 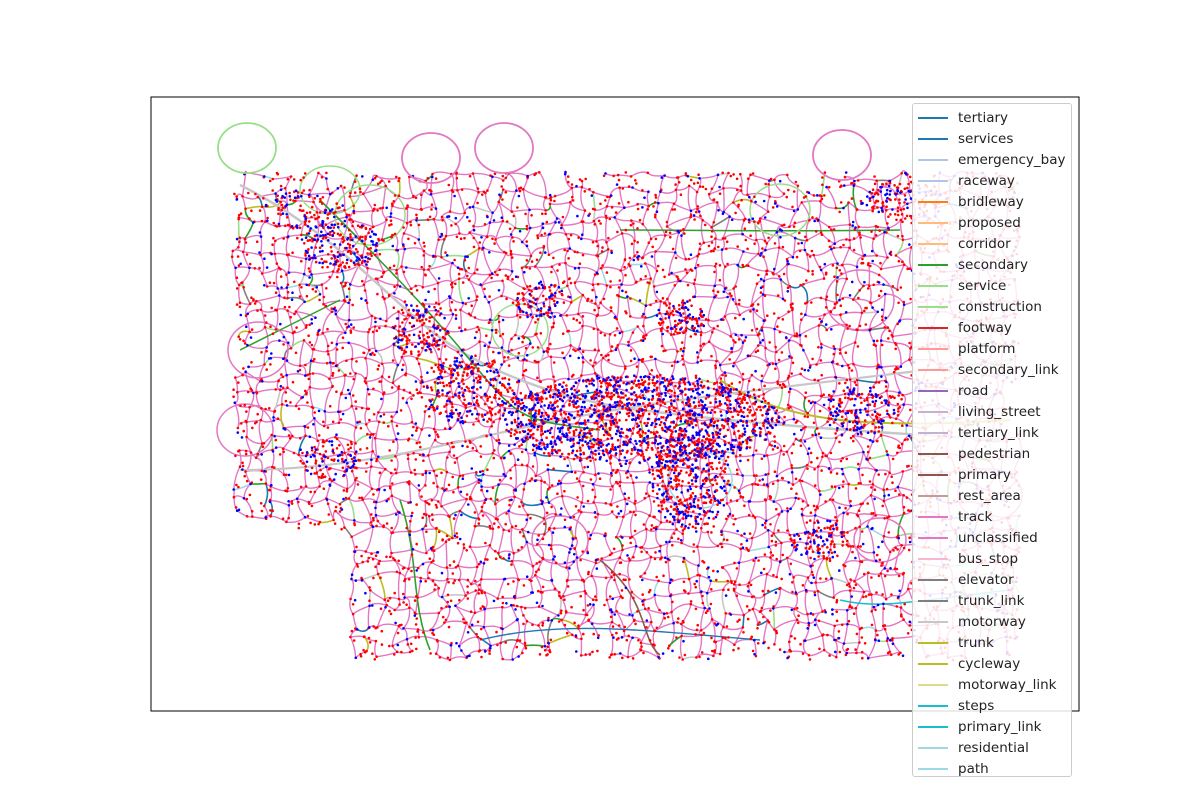 I want to click on legend-label: construction, so click(x=1000, y=306).